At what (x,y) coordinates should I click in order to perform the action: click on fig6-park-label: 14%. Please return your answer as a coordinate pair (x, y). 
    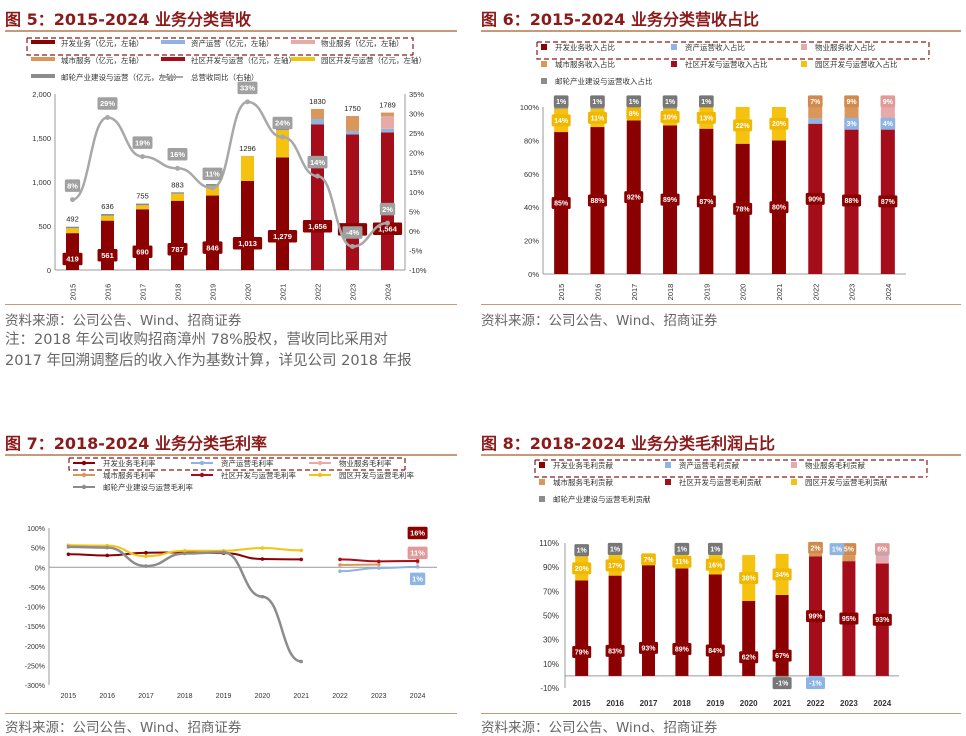
    Looking at the image, I should click on (561, 121).